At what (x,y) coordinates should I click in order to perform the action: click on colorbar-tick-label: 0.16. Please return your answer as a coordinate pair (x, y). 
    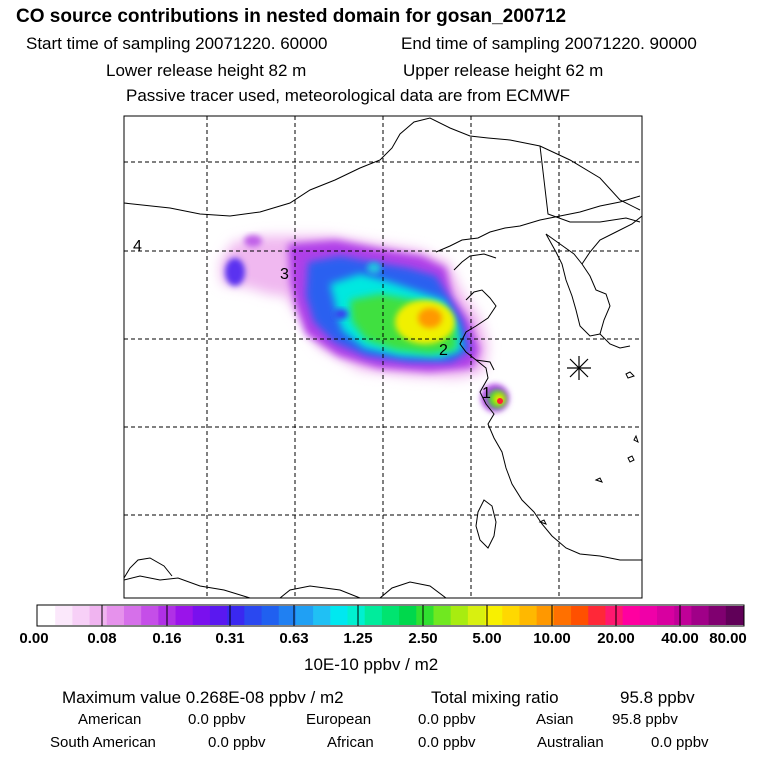
    Looking at the image, I should click on (167, 638).